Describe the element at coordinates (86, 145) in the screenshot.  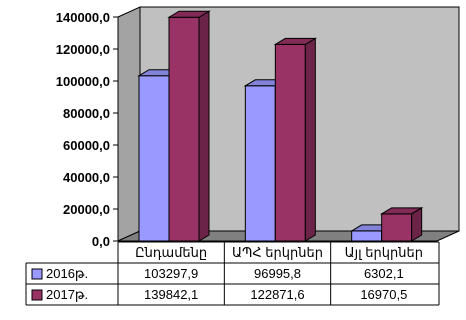
I see `y-tick-label: 60000,0` at that location.